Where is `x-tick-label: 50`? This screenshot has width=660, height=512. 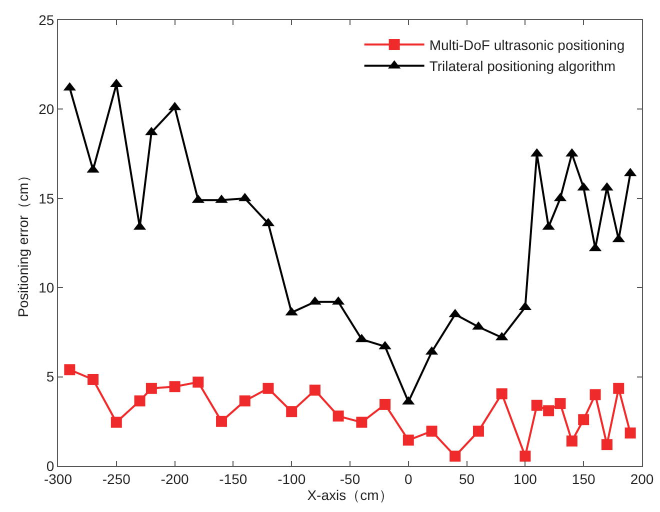
x-tick-label: 50 is located at coordinates (467, 478).